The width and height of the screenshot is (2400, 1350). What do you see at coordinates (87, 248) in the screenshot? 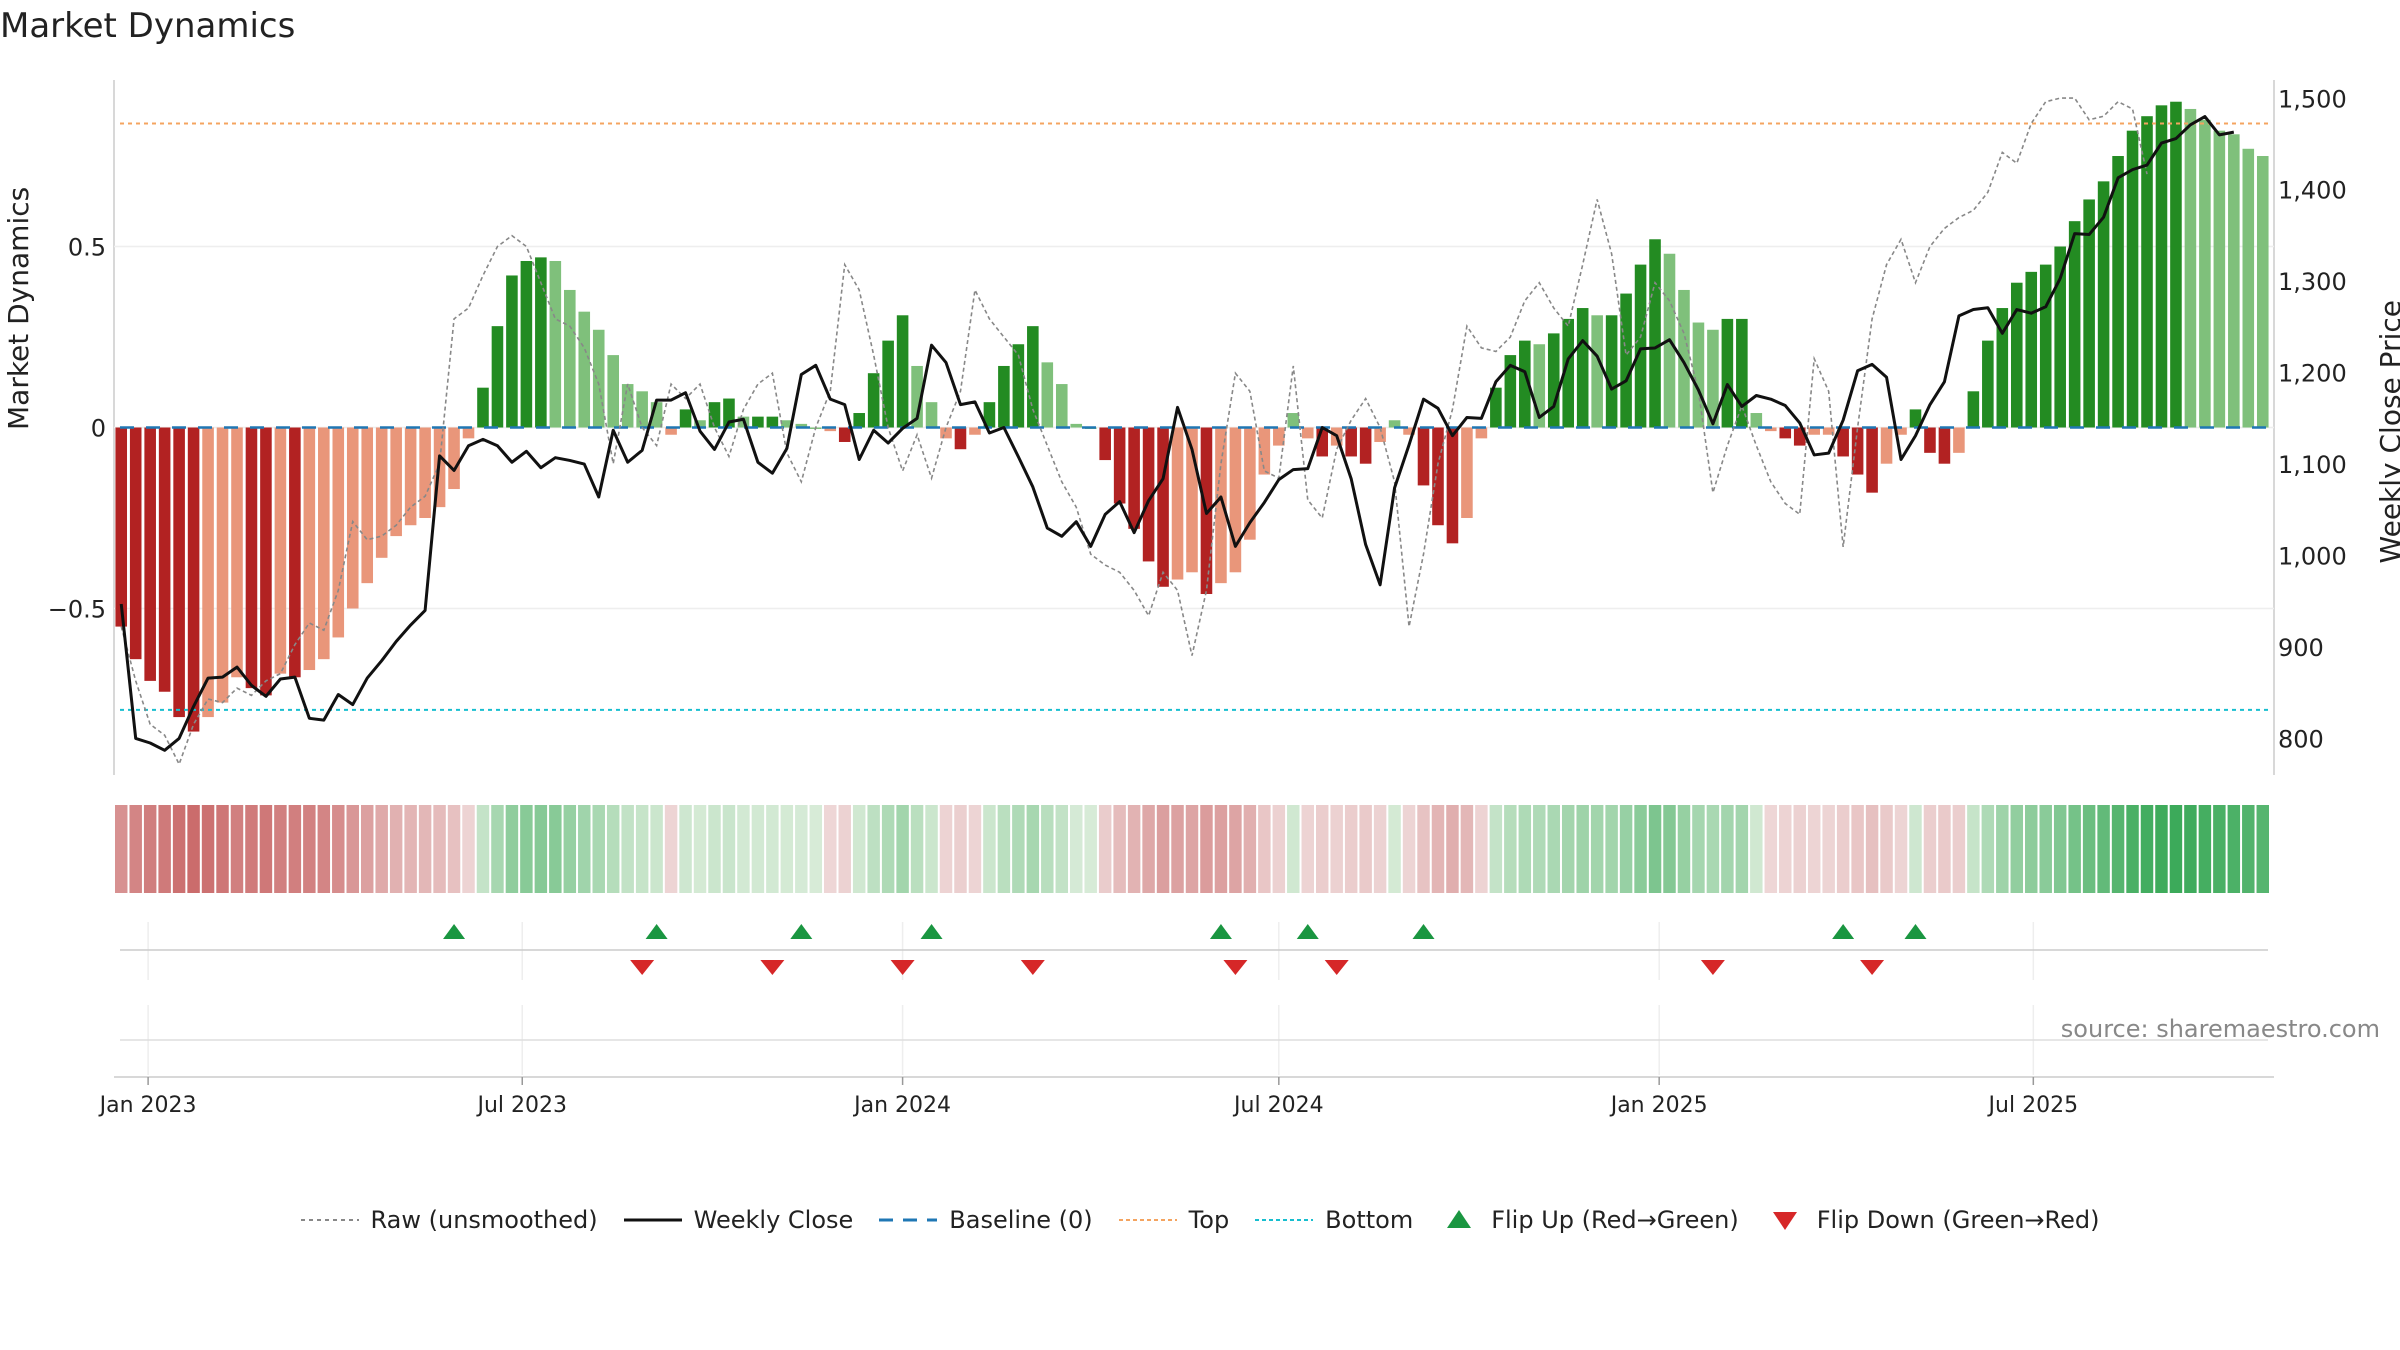
I see `y-tick-label: 0.5` at bounding box center [87, 248].